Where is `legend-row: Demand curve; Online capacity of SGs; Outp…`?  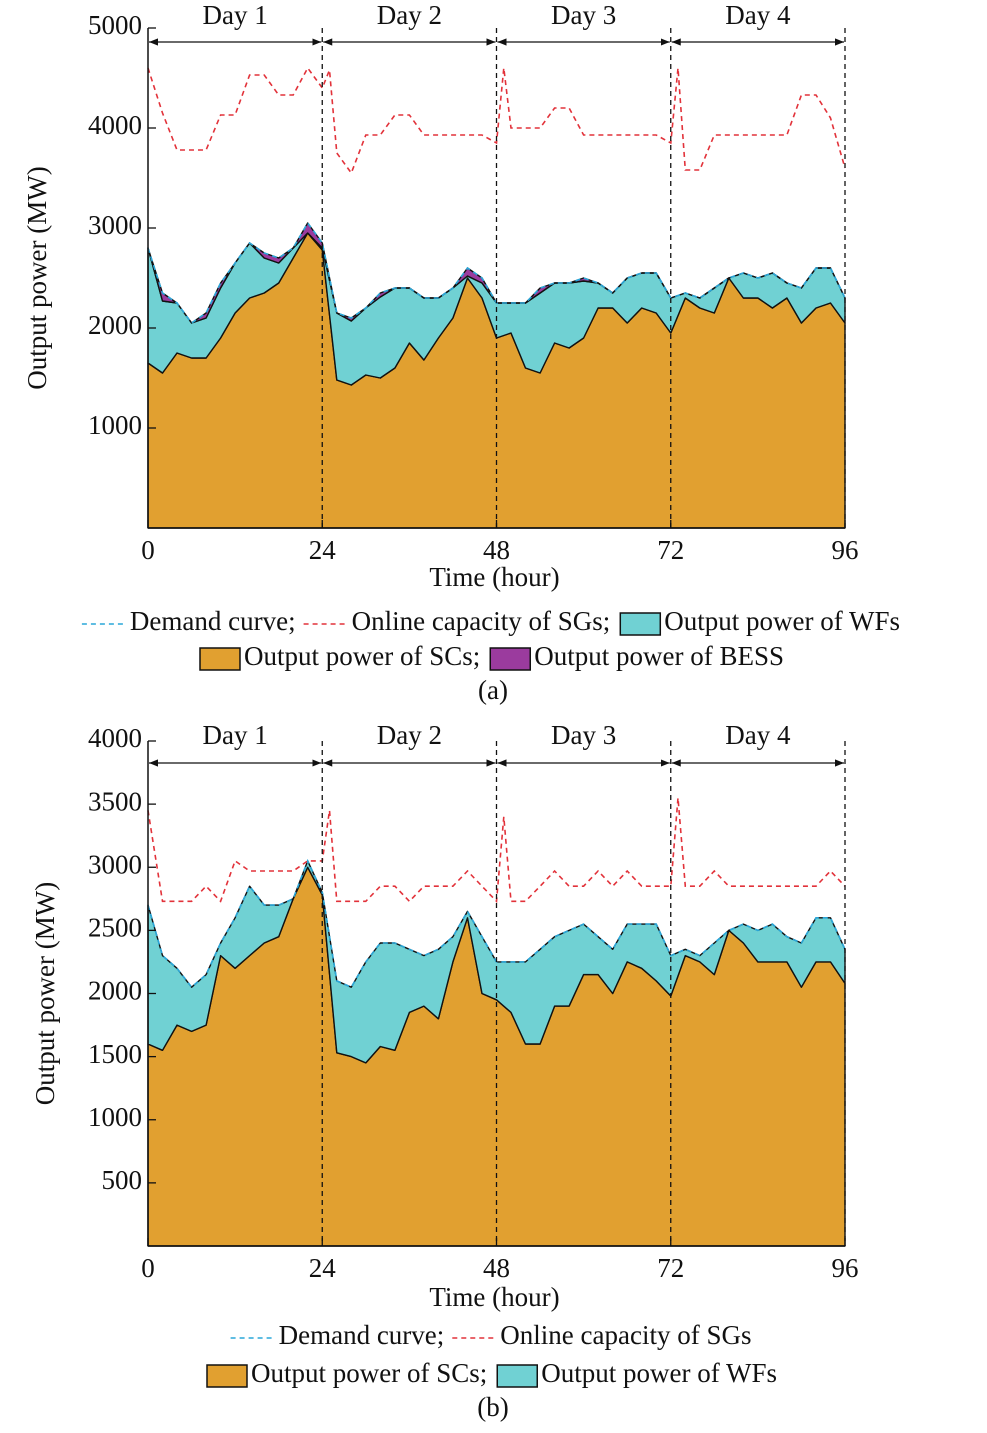
legend-row: Demand curve; Online capacity of SGs; Outp… is located at coordinates (490, 621).